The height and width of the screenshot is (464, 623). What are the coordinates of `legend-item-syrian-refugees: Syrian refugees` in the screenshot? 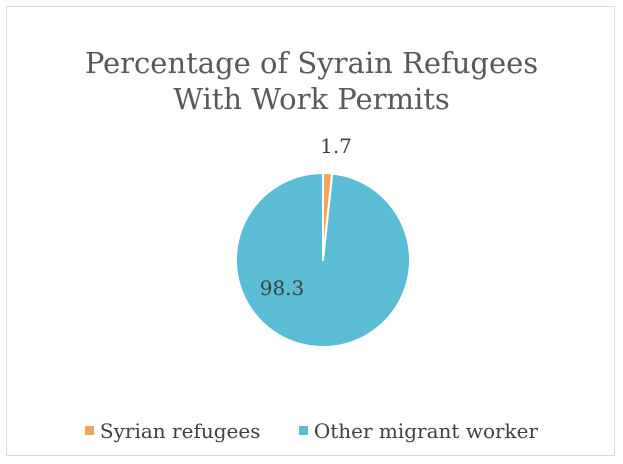 It's located at (172, 431).